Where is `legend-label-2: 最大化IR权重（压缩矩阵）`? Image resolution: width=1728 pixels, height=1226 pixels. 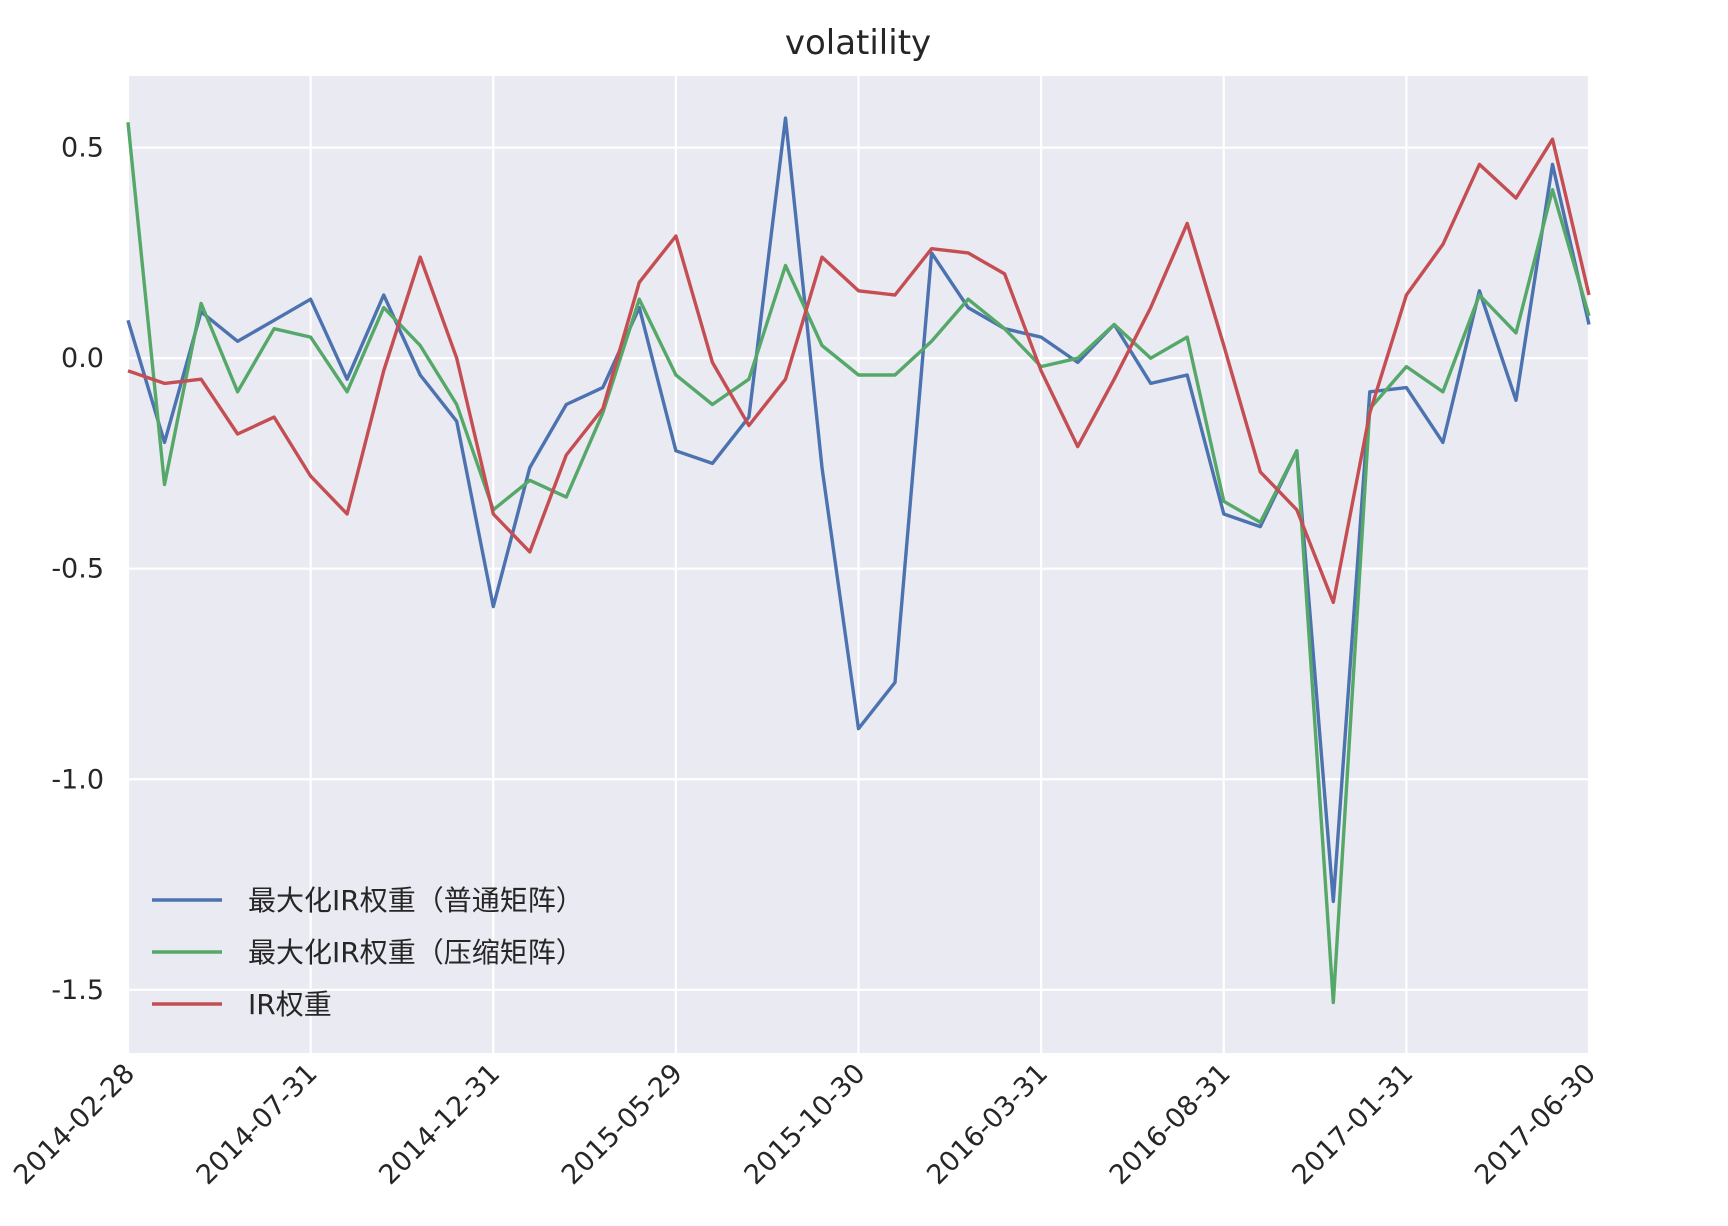 legend-label-2: 最大化IR权重（压缩矩阵） is located at coordinates (416, 952).